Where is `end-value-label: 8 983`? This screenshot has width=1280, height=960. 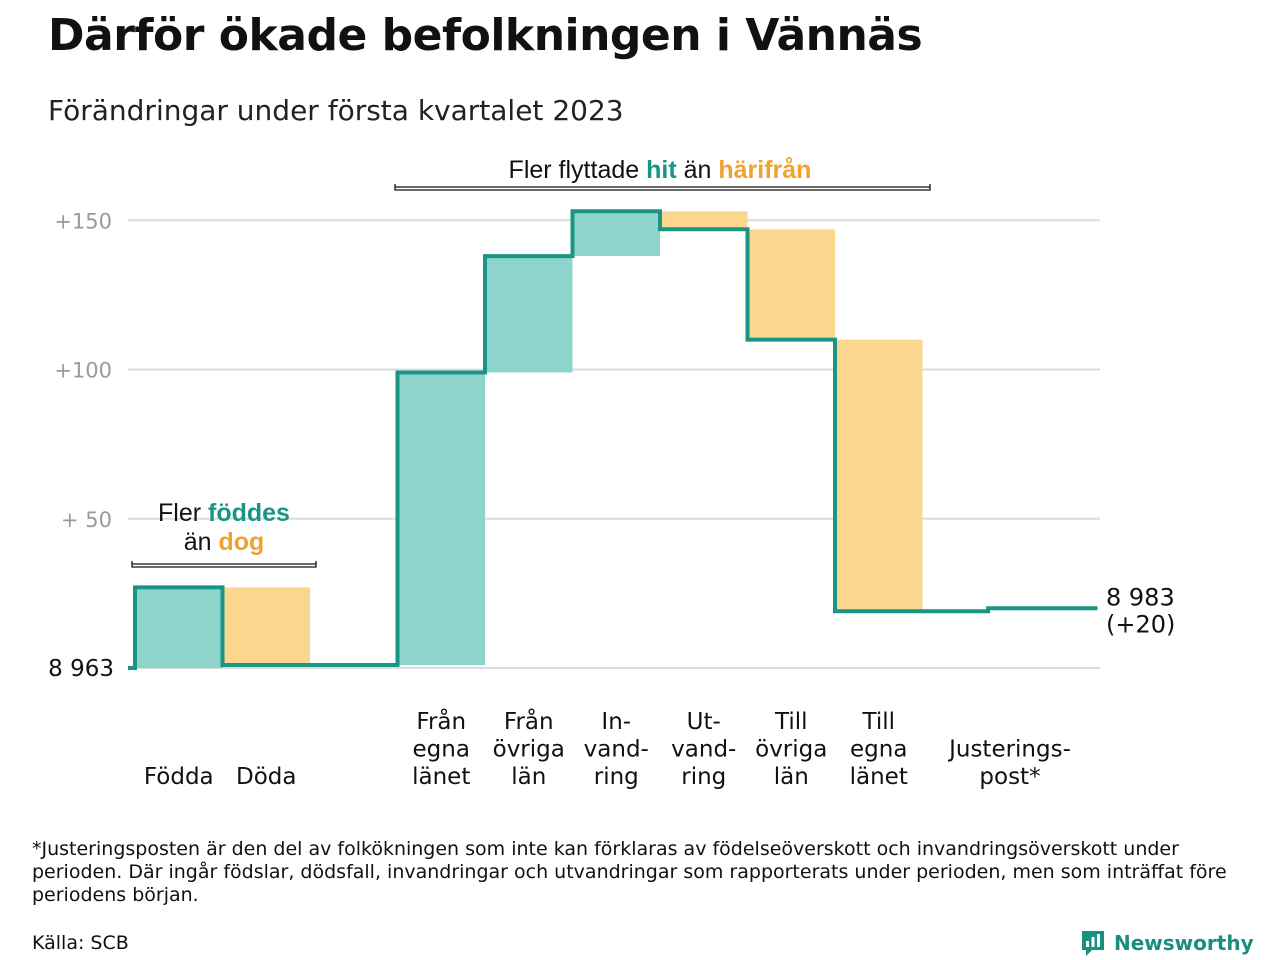
end-value-label: 8 983 is located at coordinates (1140, 597).